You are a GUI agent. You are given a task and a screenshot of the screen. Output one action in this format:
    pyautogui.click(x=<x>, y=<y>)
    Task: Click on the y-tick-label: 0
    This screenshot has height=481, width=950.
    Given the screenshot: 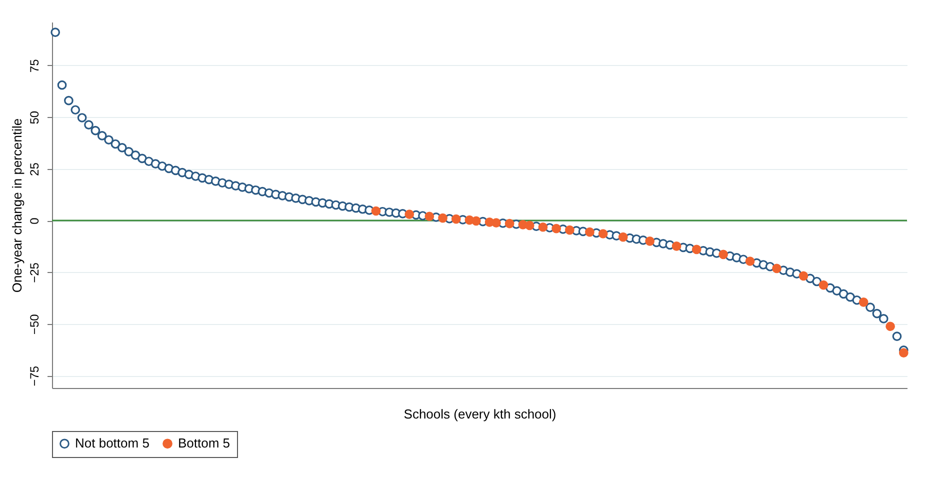 What is the action you would take?
    pyautogui.click(x=35, y=220)
    